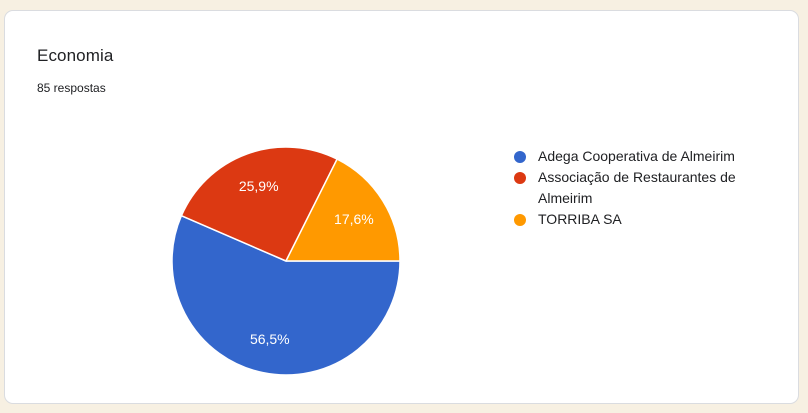 This screenshot has width=808, height=413. Describe the element at coordinates (270, 339) in the screenshot. I see `pie-slice-percent-label: 56,5%` at that location.